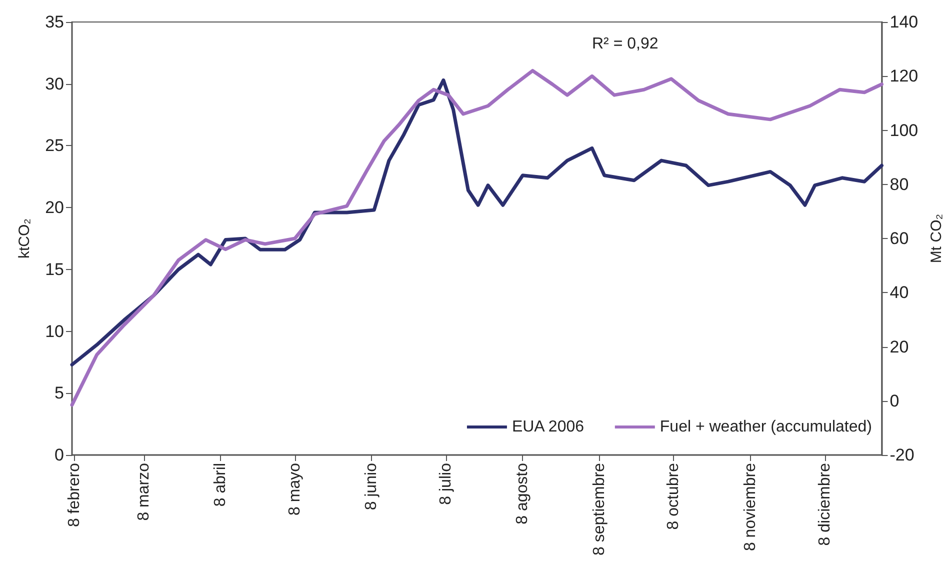 Image resolution: width=952 pixels, height=565 pixels. I want to click on y-tick-label: 5, so click(59, 393).